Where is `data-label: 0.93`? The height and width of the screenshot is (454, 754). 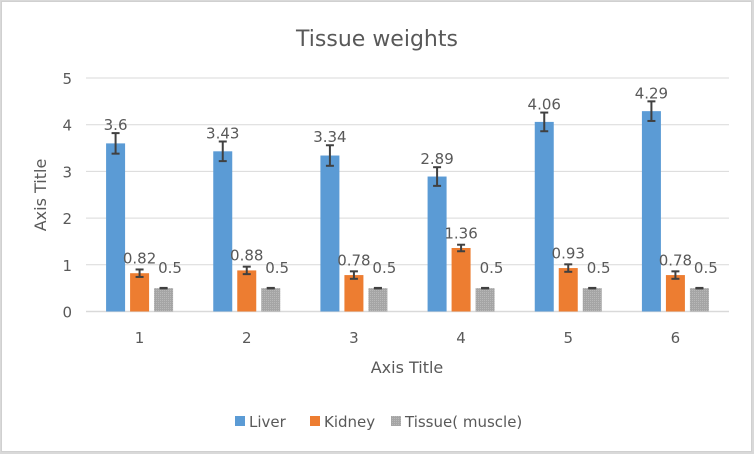 data-label: 0.93 is located at coordinates (568, 253).